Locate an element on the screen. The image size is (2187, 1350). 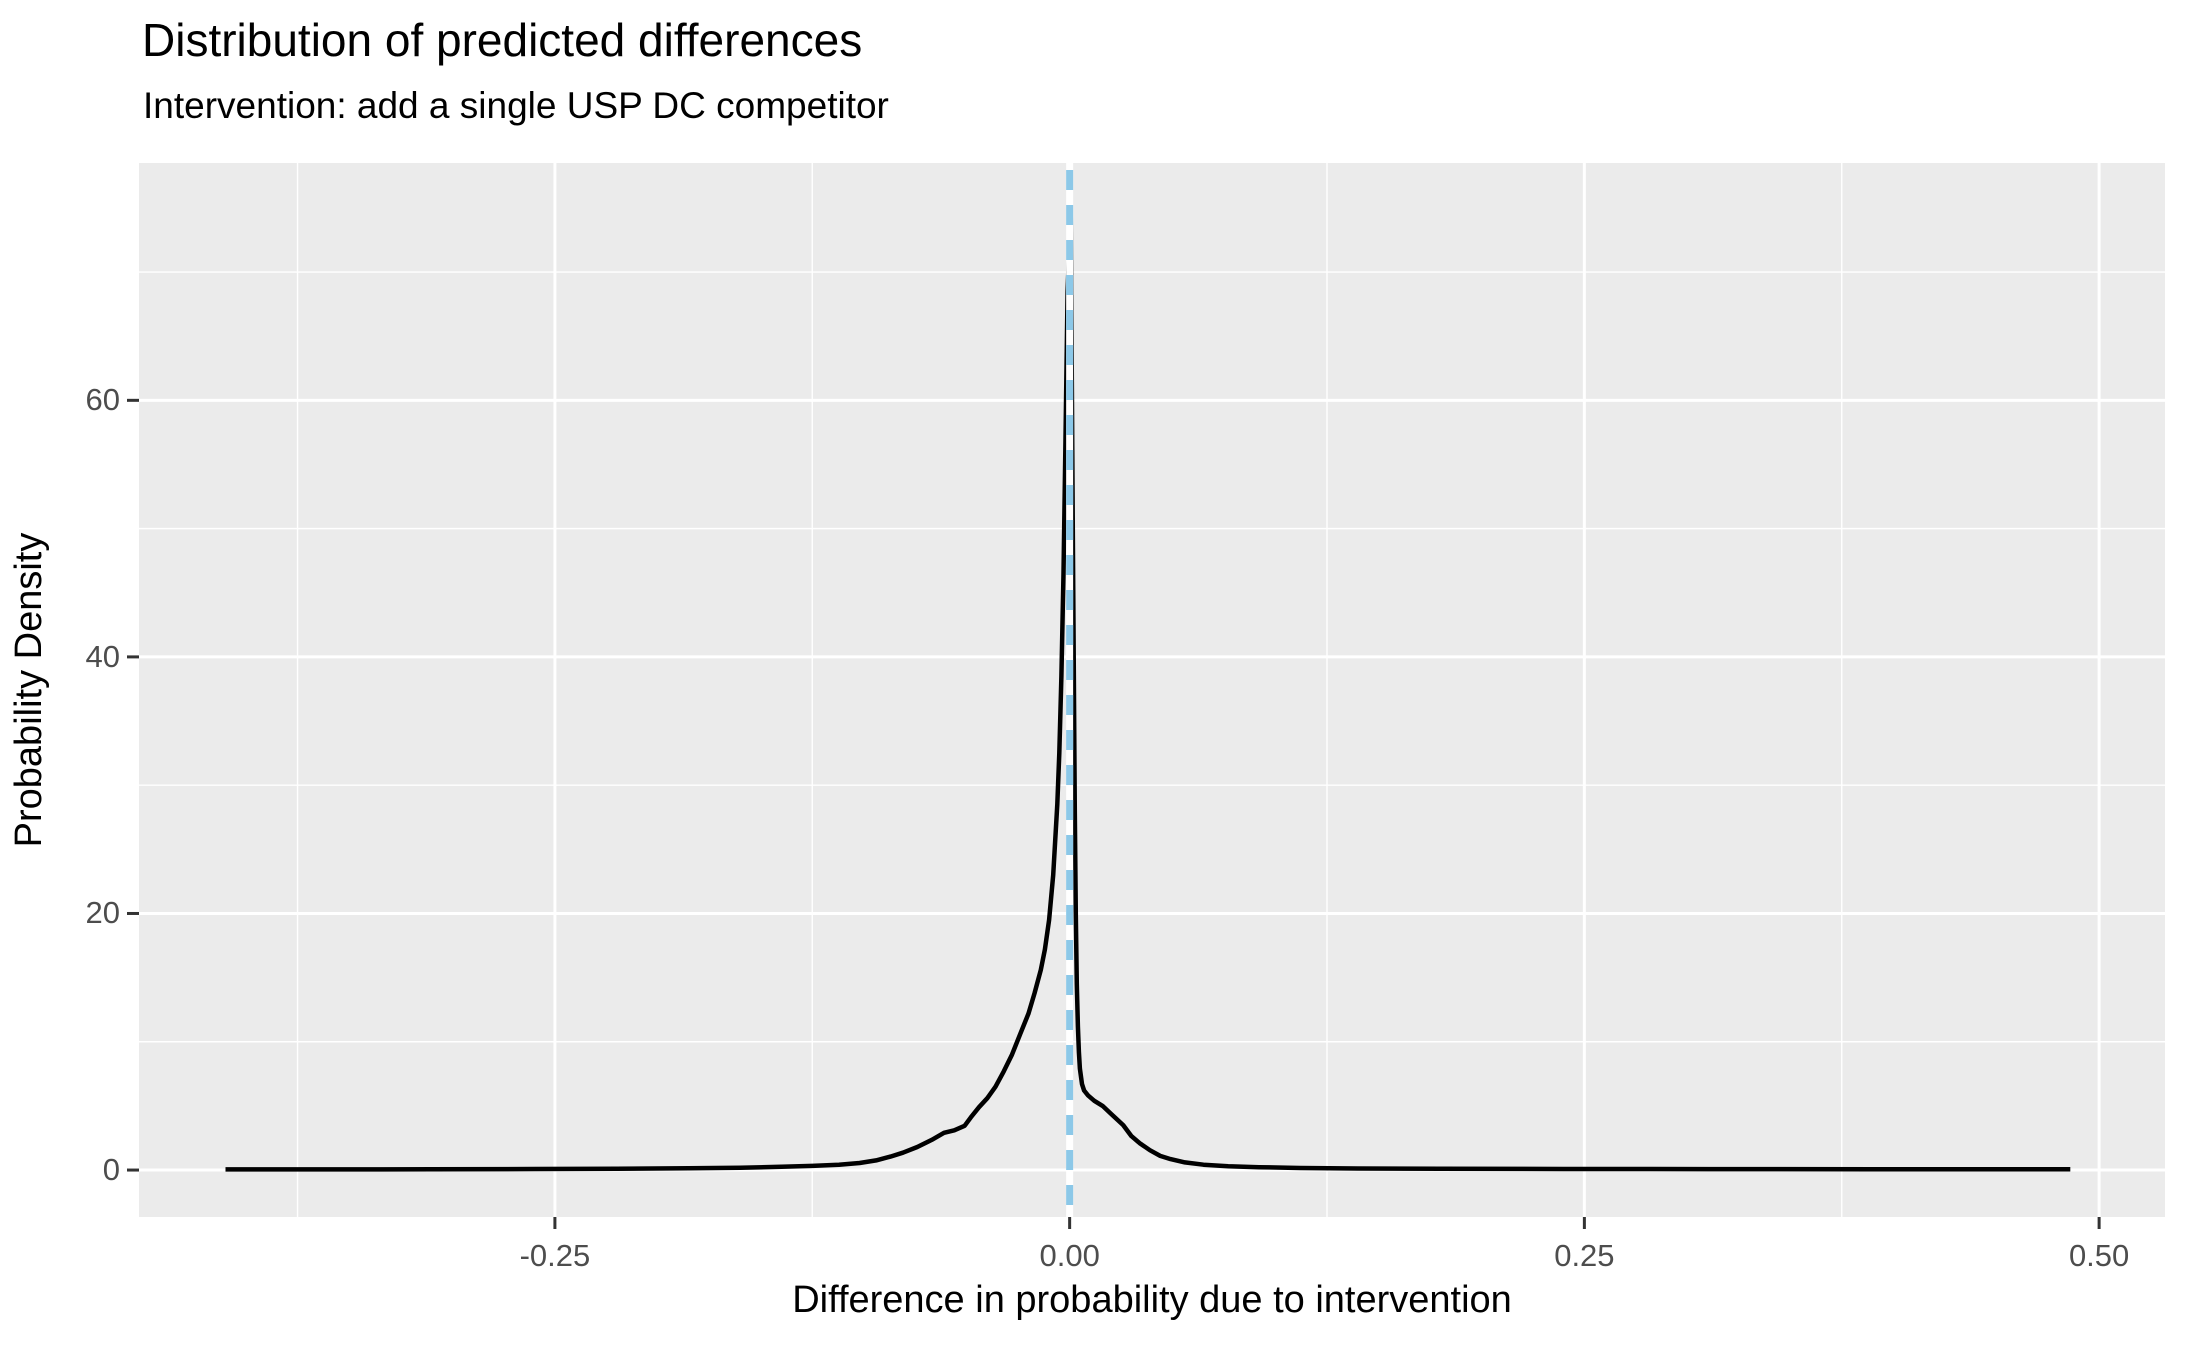
y-tick-label: 60 is located at coordinates (102, 400).